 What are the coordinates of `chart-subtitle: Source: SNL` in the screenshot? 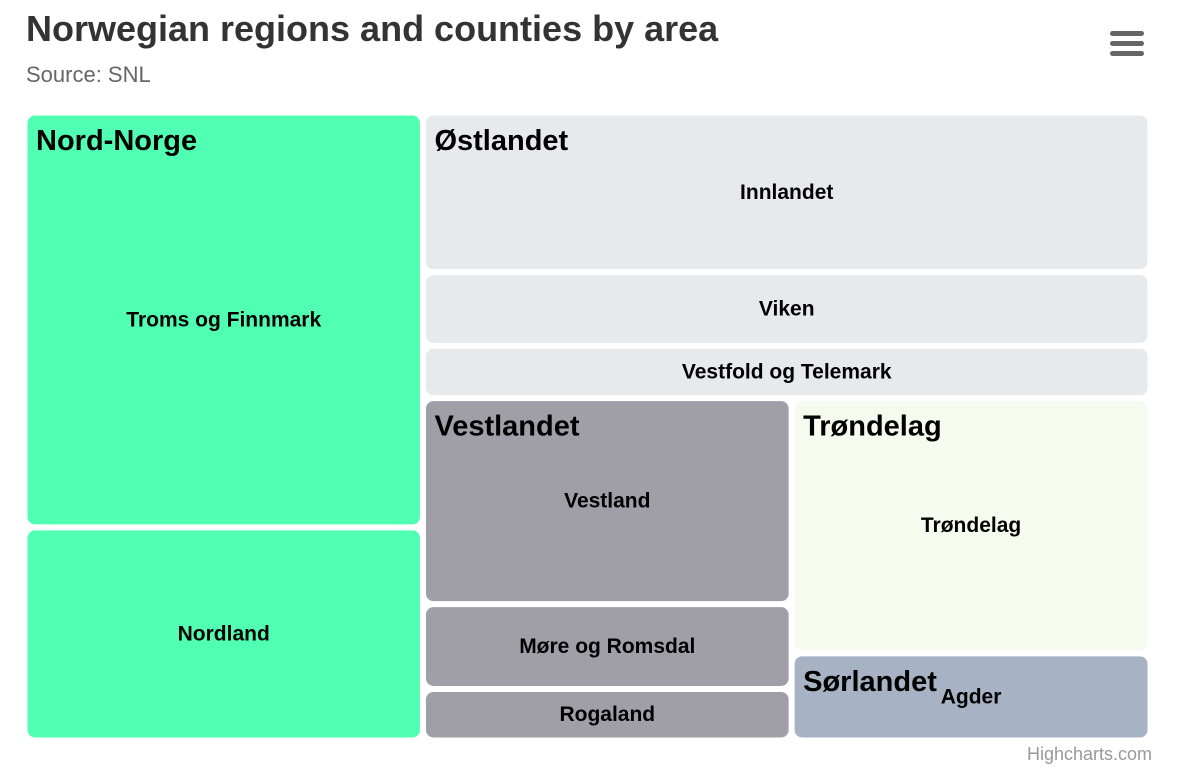 It's located at (88, 74).